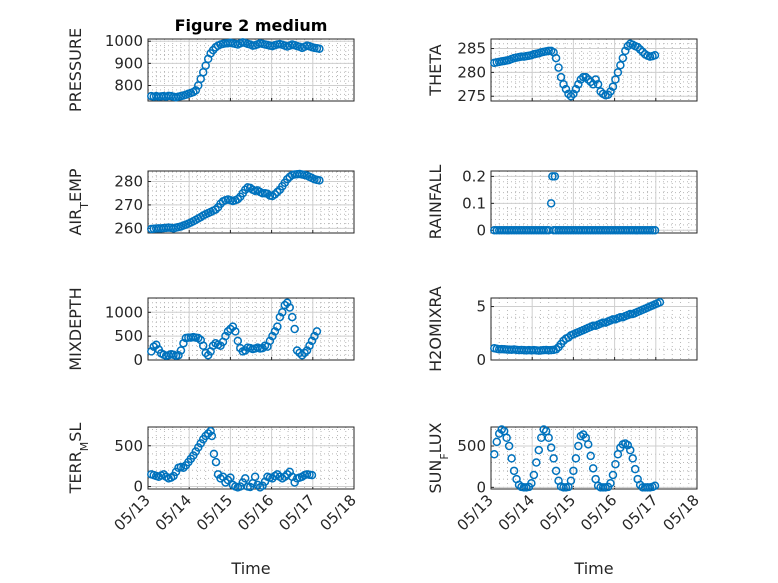 The height and width of the screenshot is (583, 778). Describe the element at coordinates (214, 512) in the screenshot. I see `x-tick-label: 05/15` at that location.